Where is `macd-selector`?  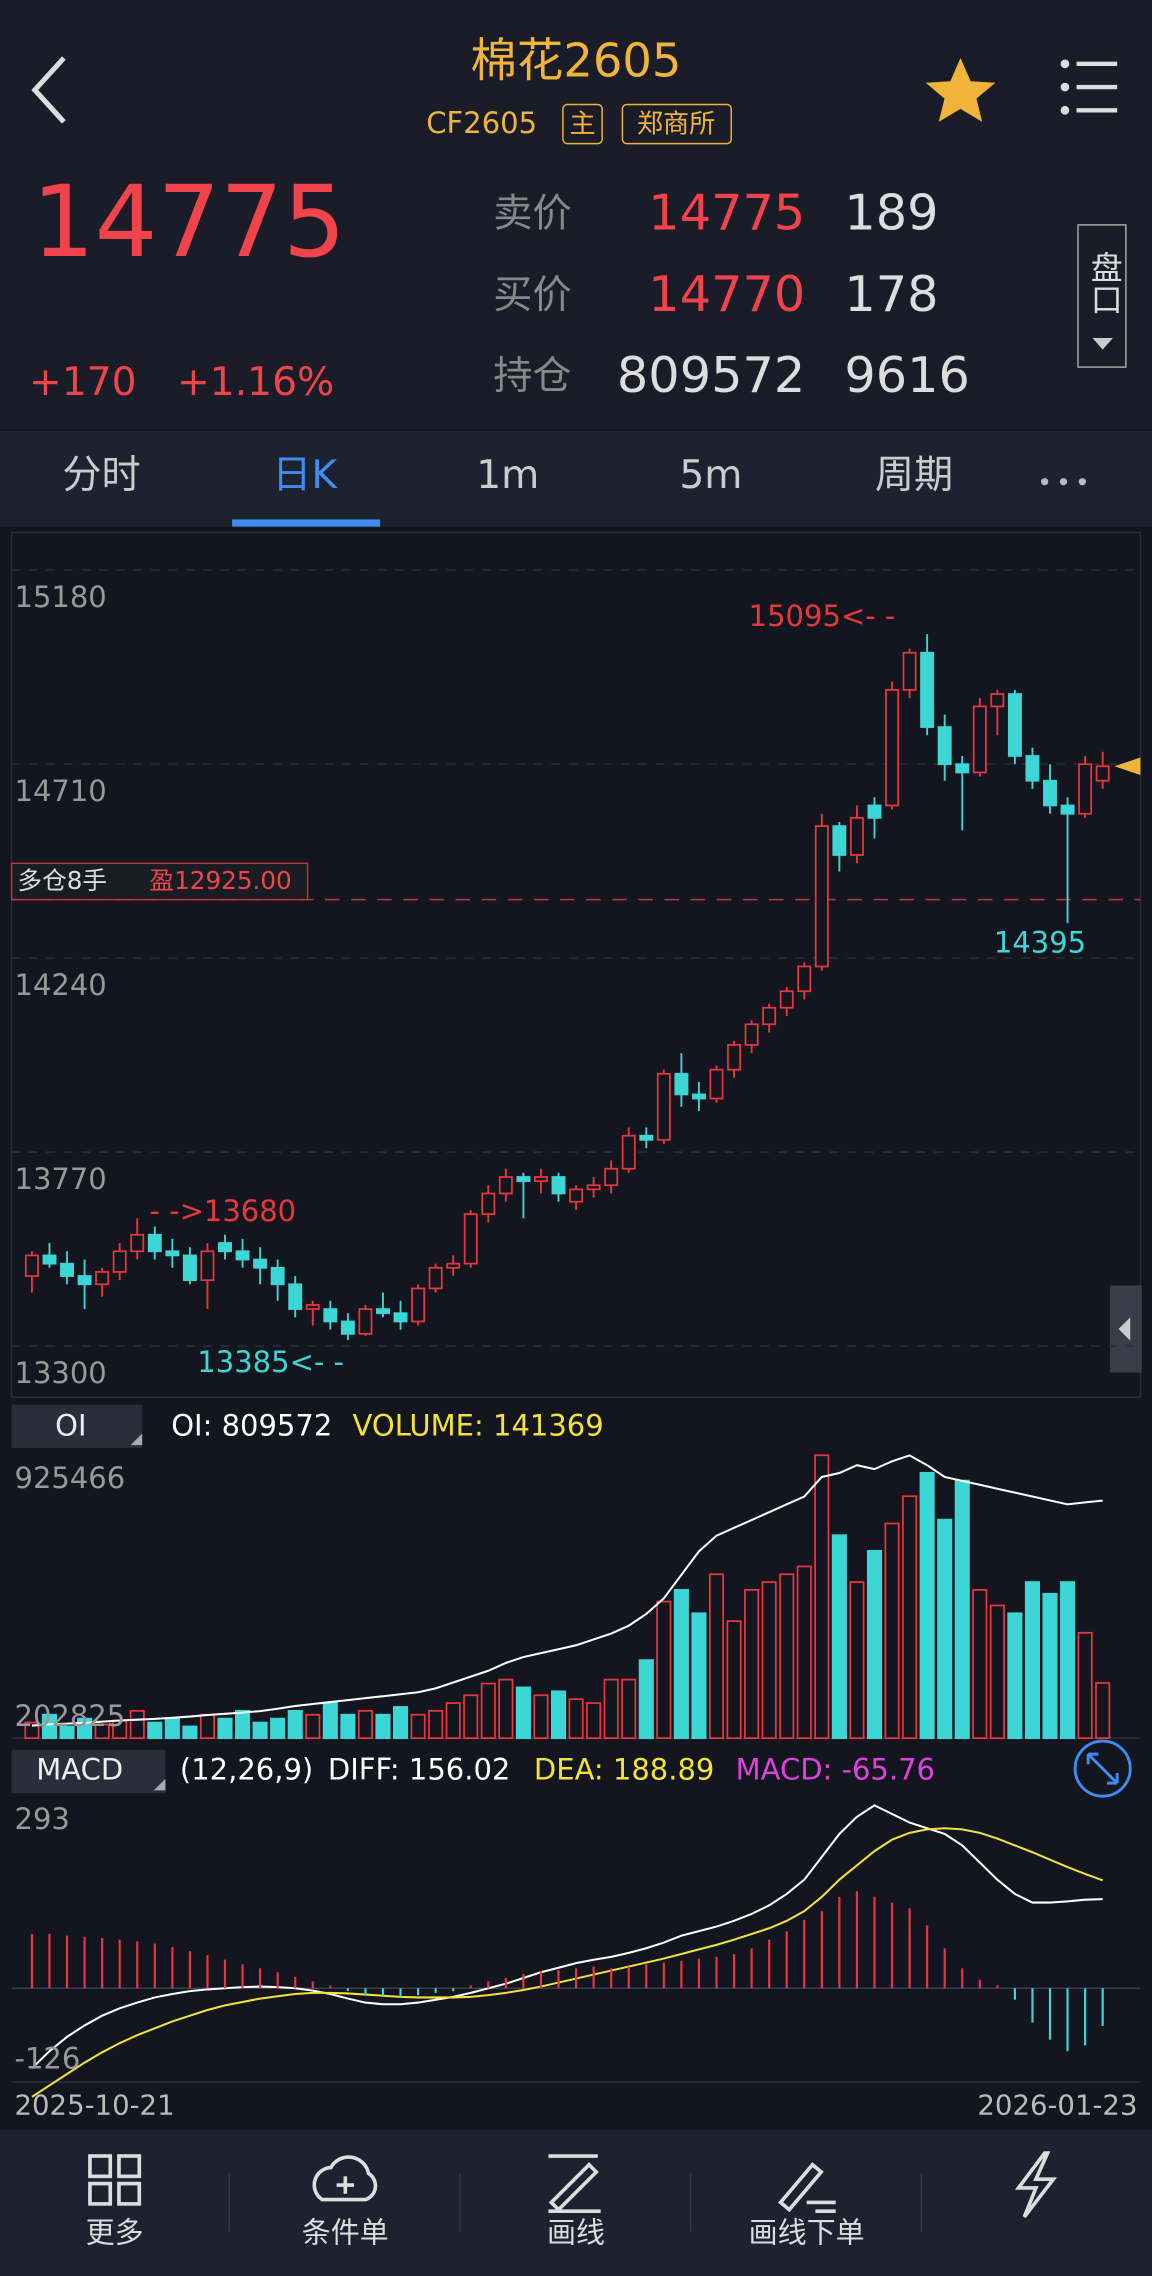 macd-selector is located at coordinates (88, 1771).